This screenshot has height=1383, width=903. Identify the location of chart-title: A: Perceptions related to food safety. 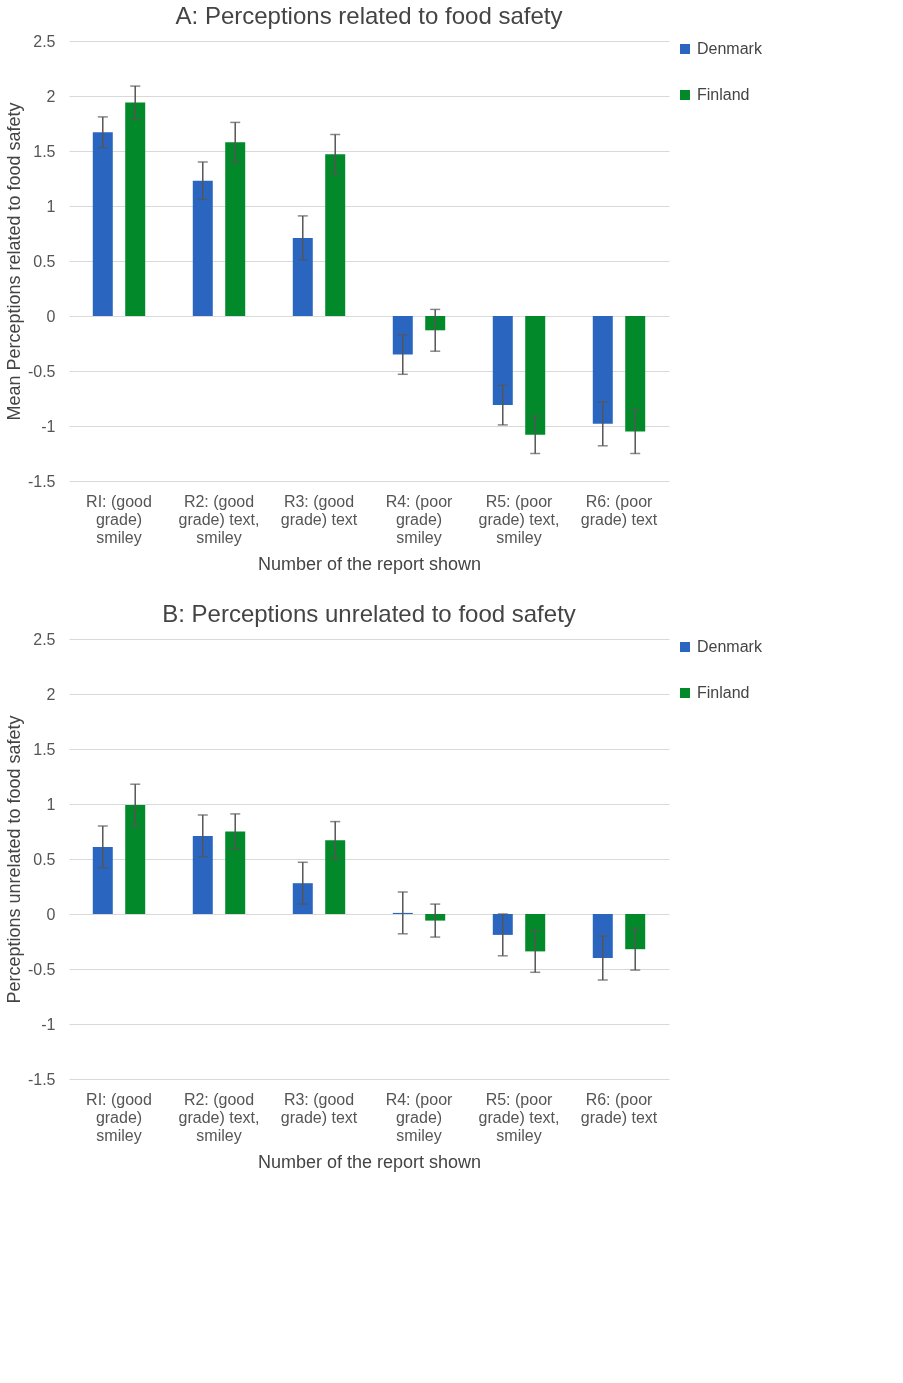
(369, 15).